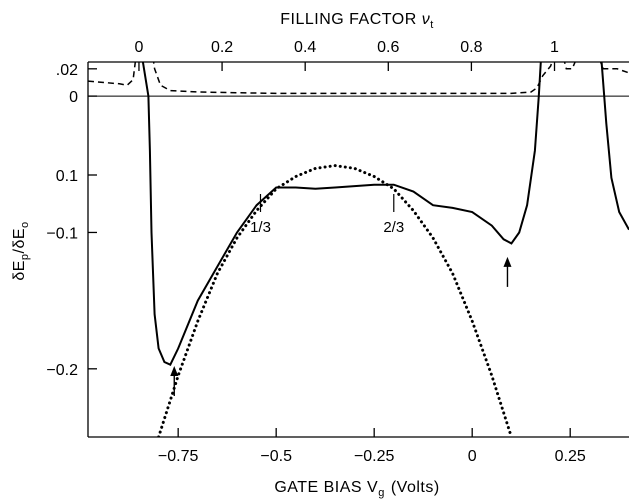 Image resolution: width=629 pixels, height=501 pixels. Describe the element at coordinates (374, 456) in the screenshot. I see `x-tick-label: −0.25` at that location.